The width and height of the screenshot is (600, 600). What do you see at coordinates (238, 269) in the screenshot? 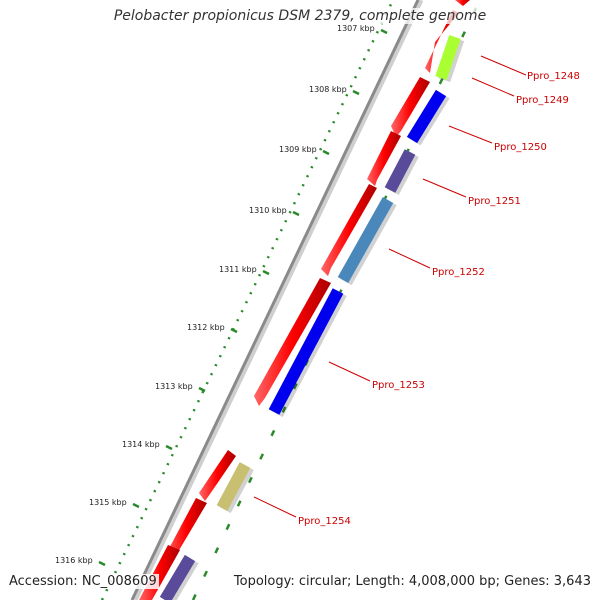
I see `kbp-label: 1311 kbp` at bounding box center [238, 269].